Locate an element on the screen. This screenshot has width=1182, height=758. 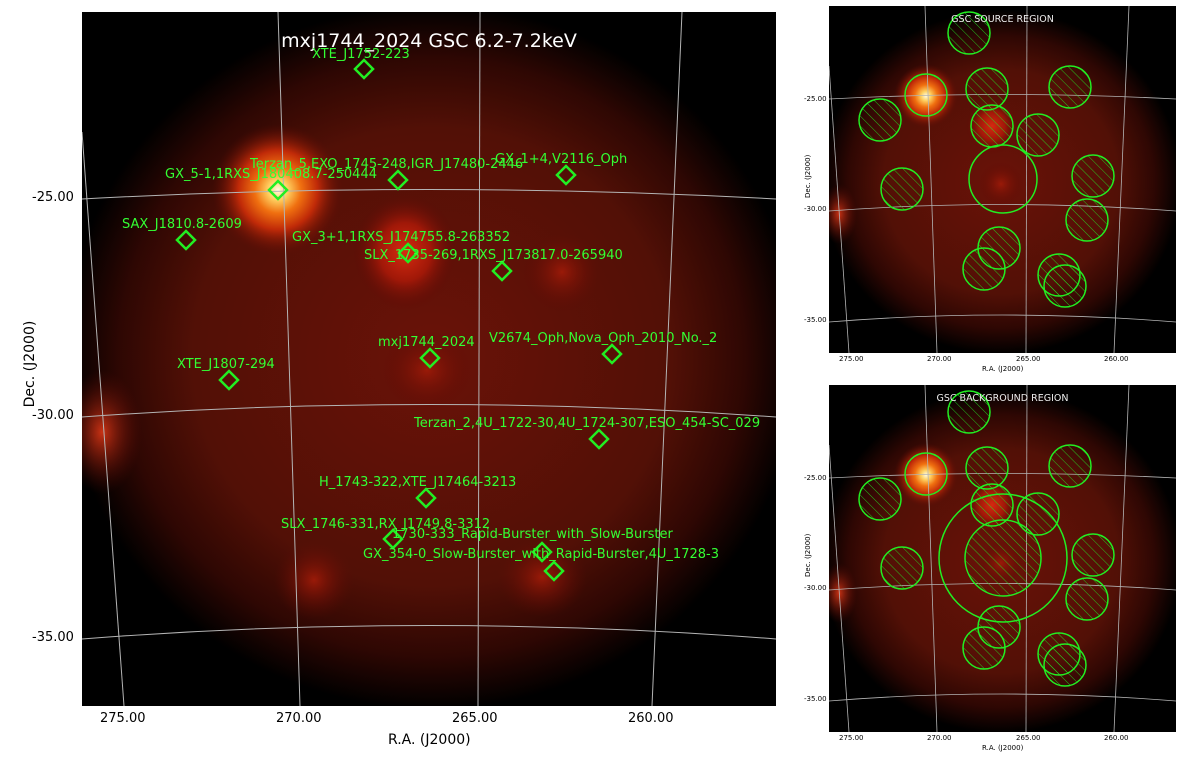
source-label: SLX_1746-331,RX_J1749.8-3312 is located at coordinates (386, 524).